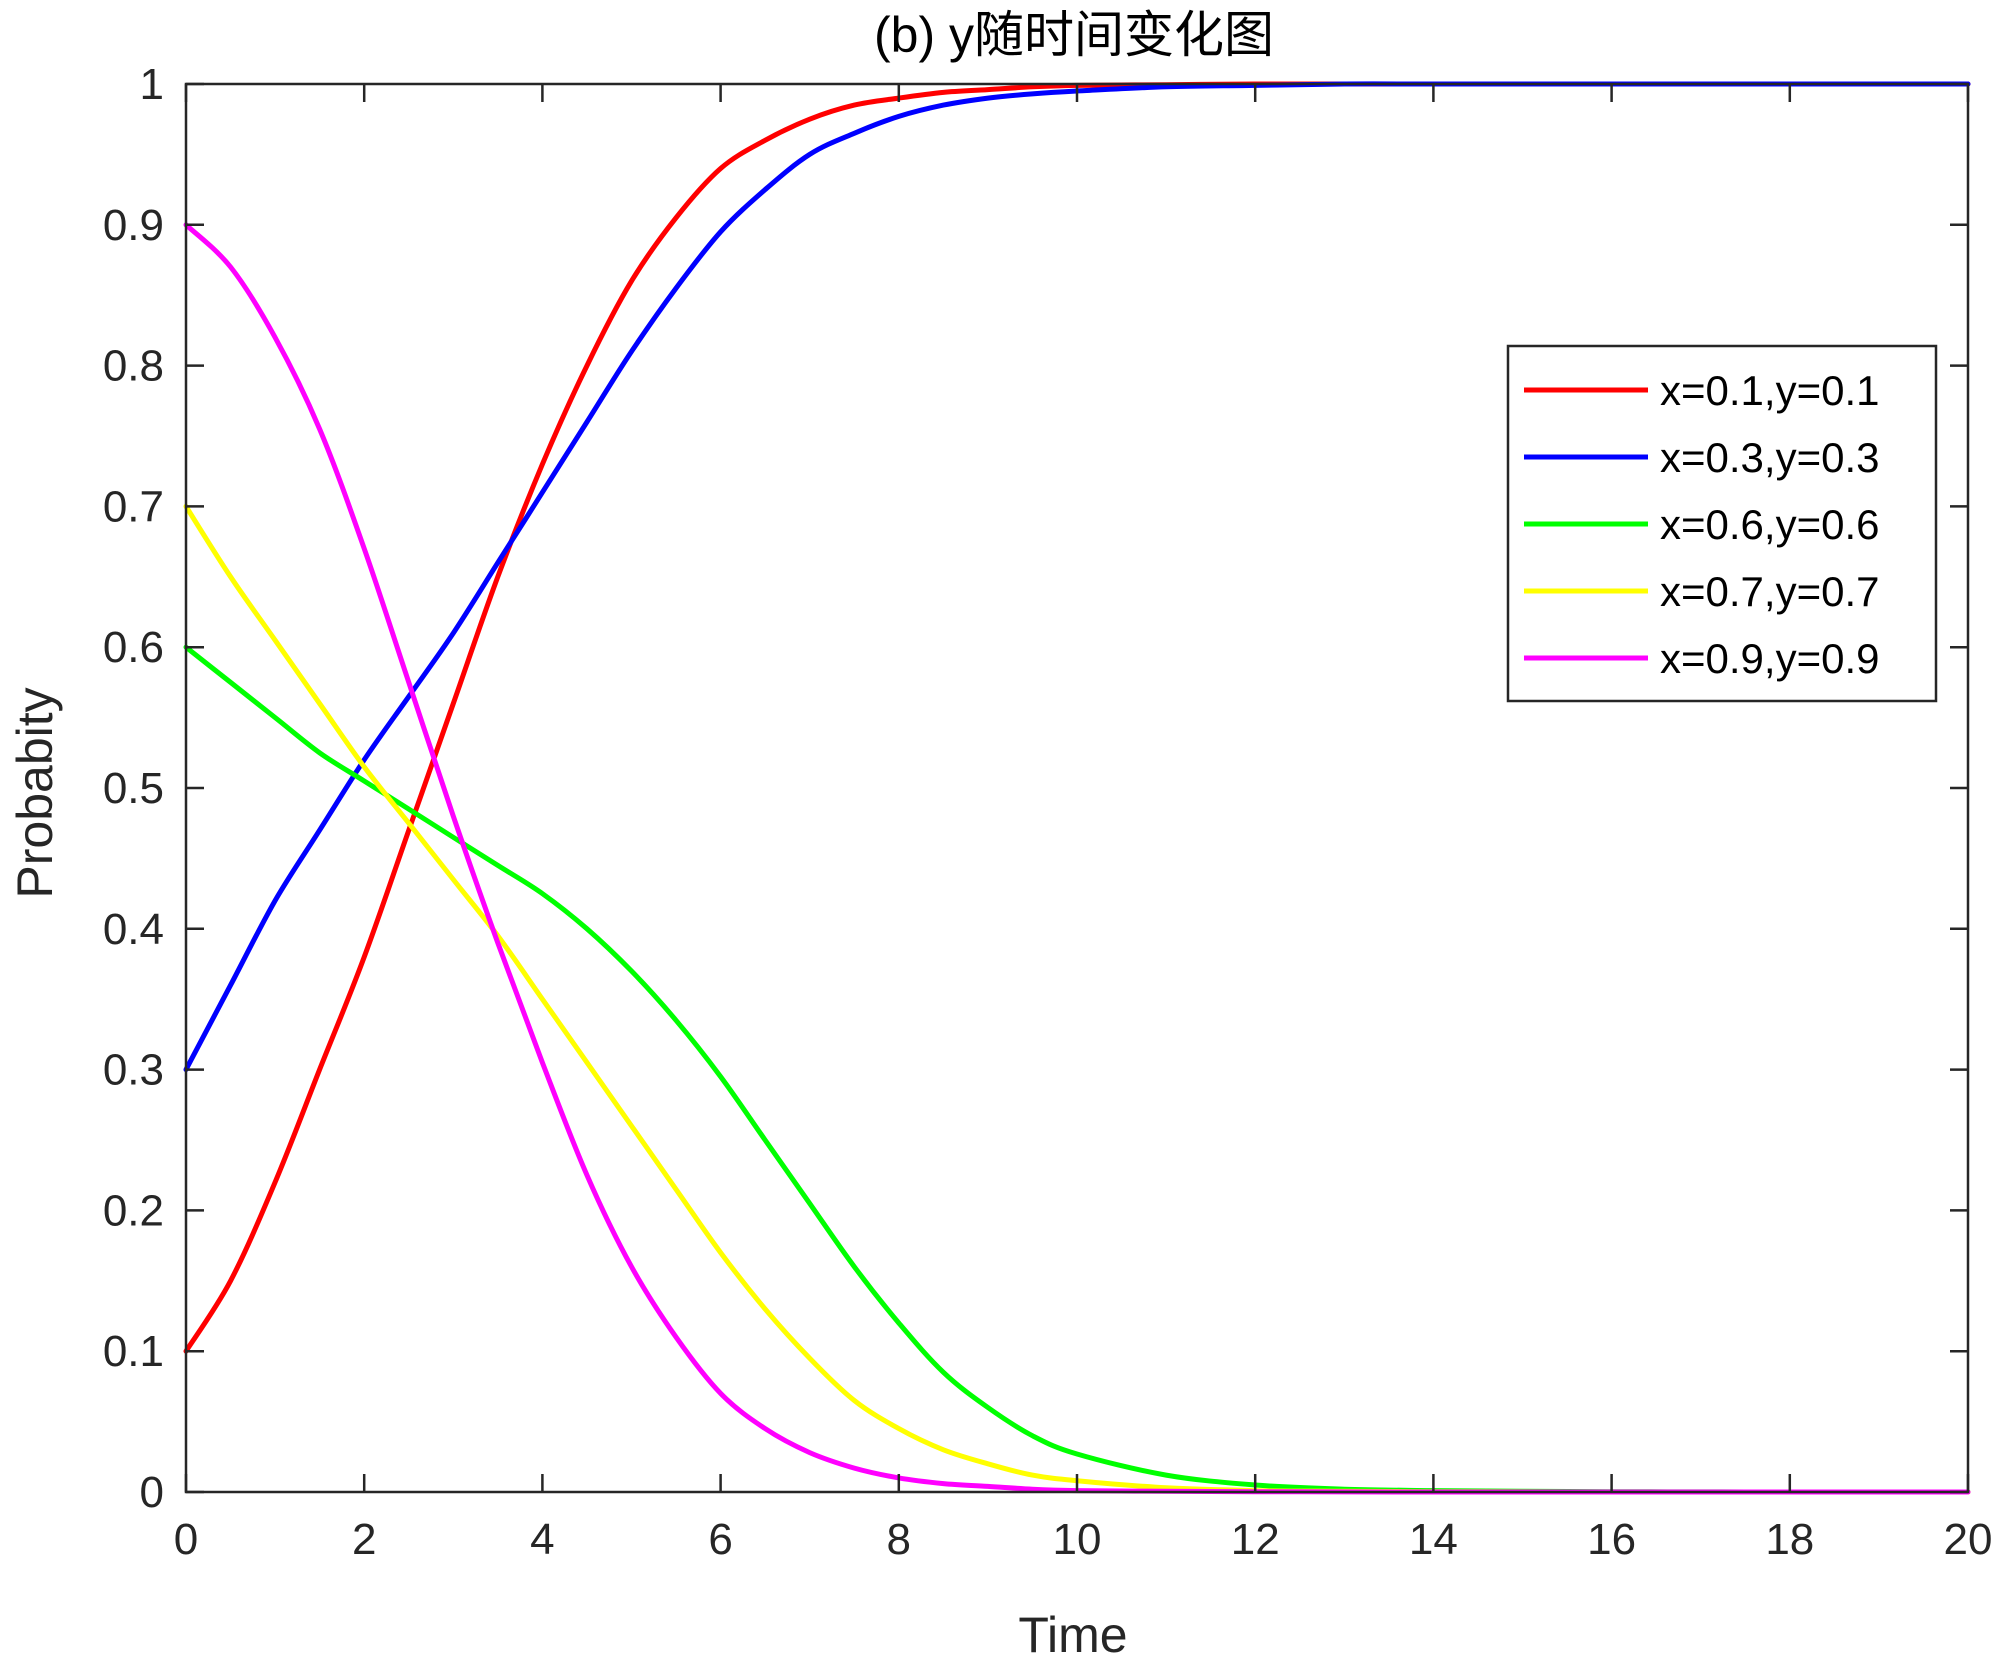 The image size is (2000, 1662). I want to click on x-tick-label: 18, so click(1789, 1539).